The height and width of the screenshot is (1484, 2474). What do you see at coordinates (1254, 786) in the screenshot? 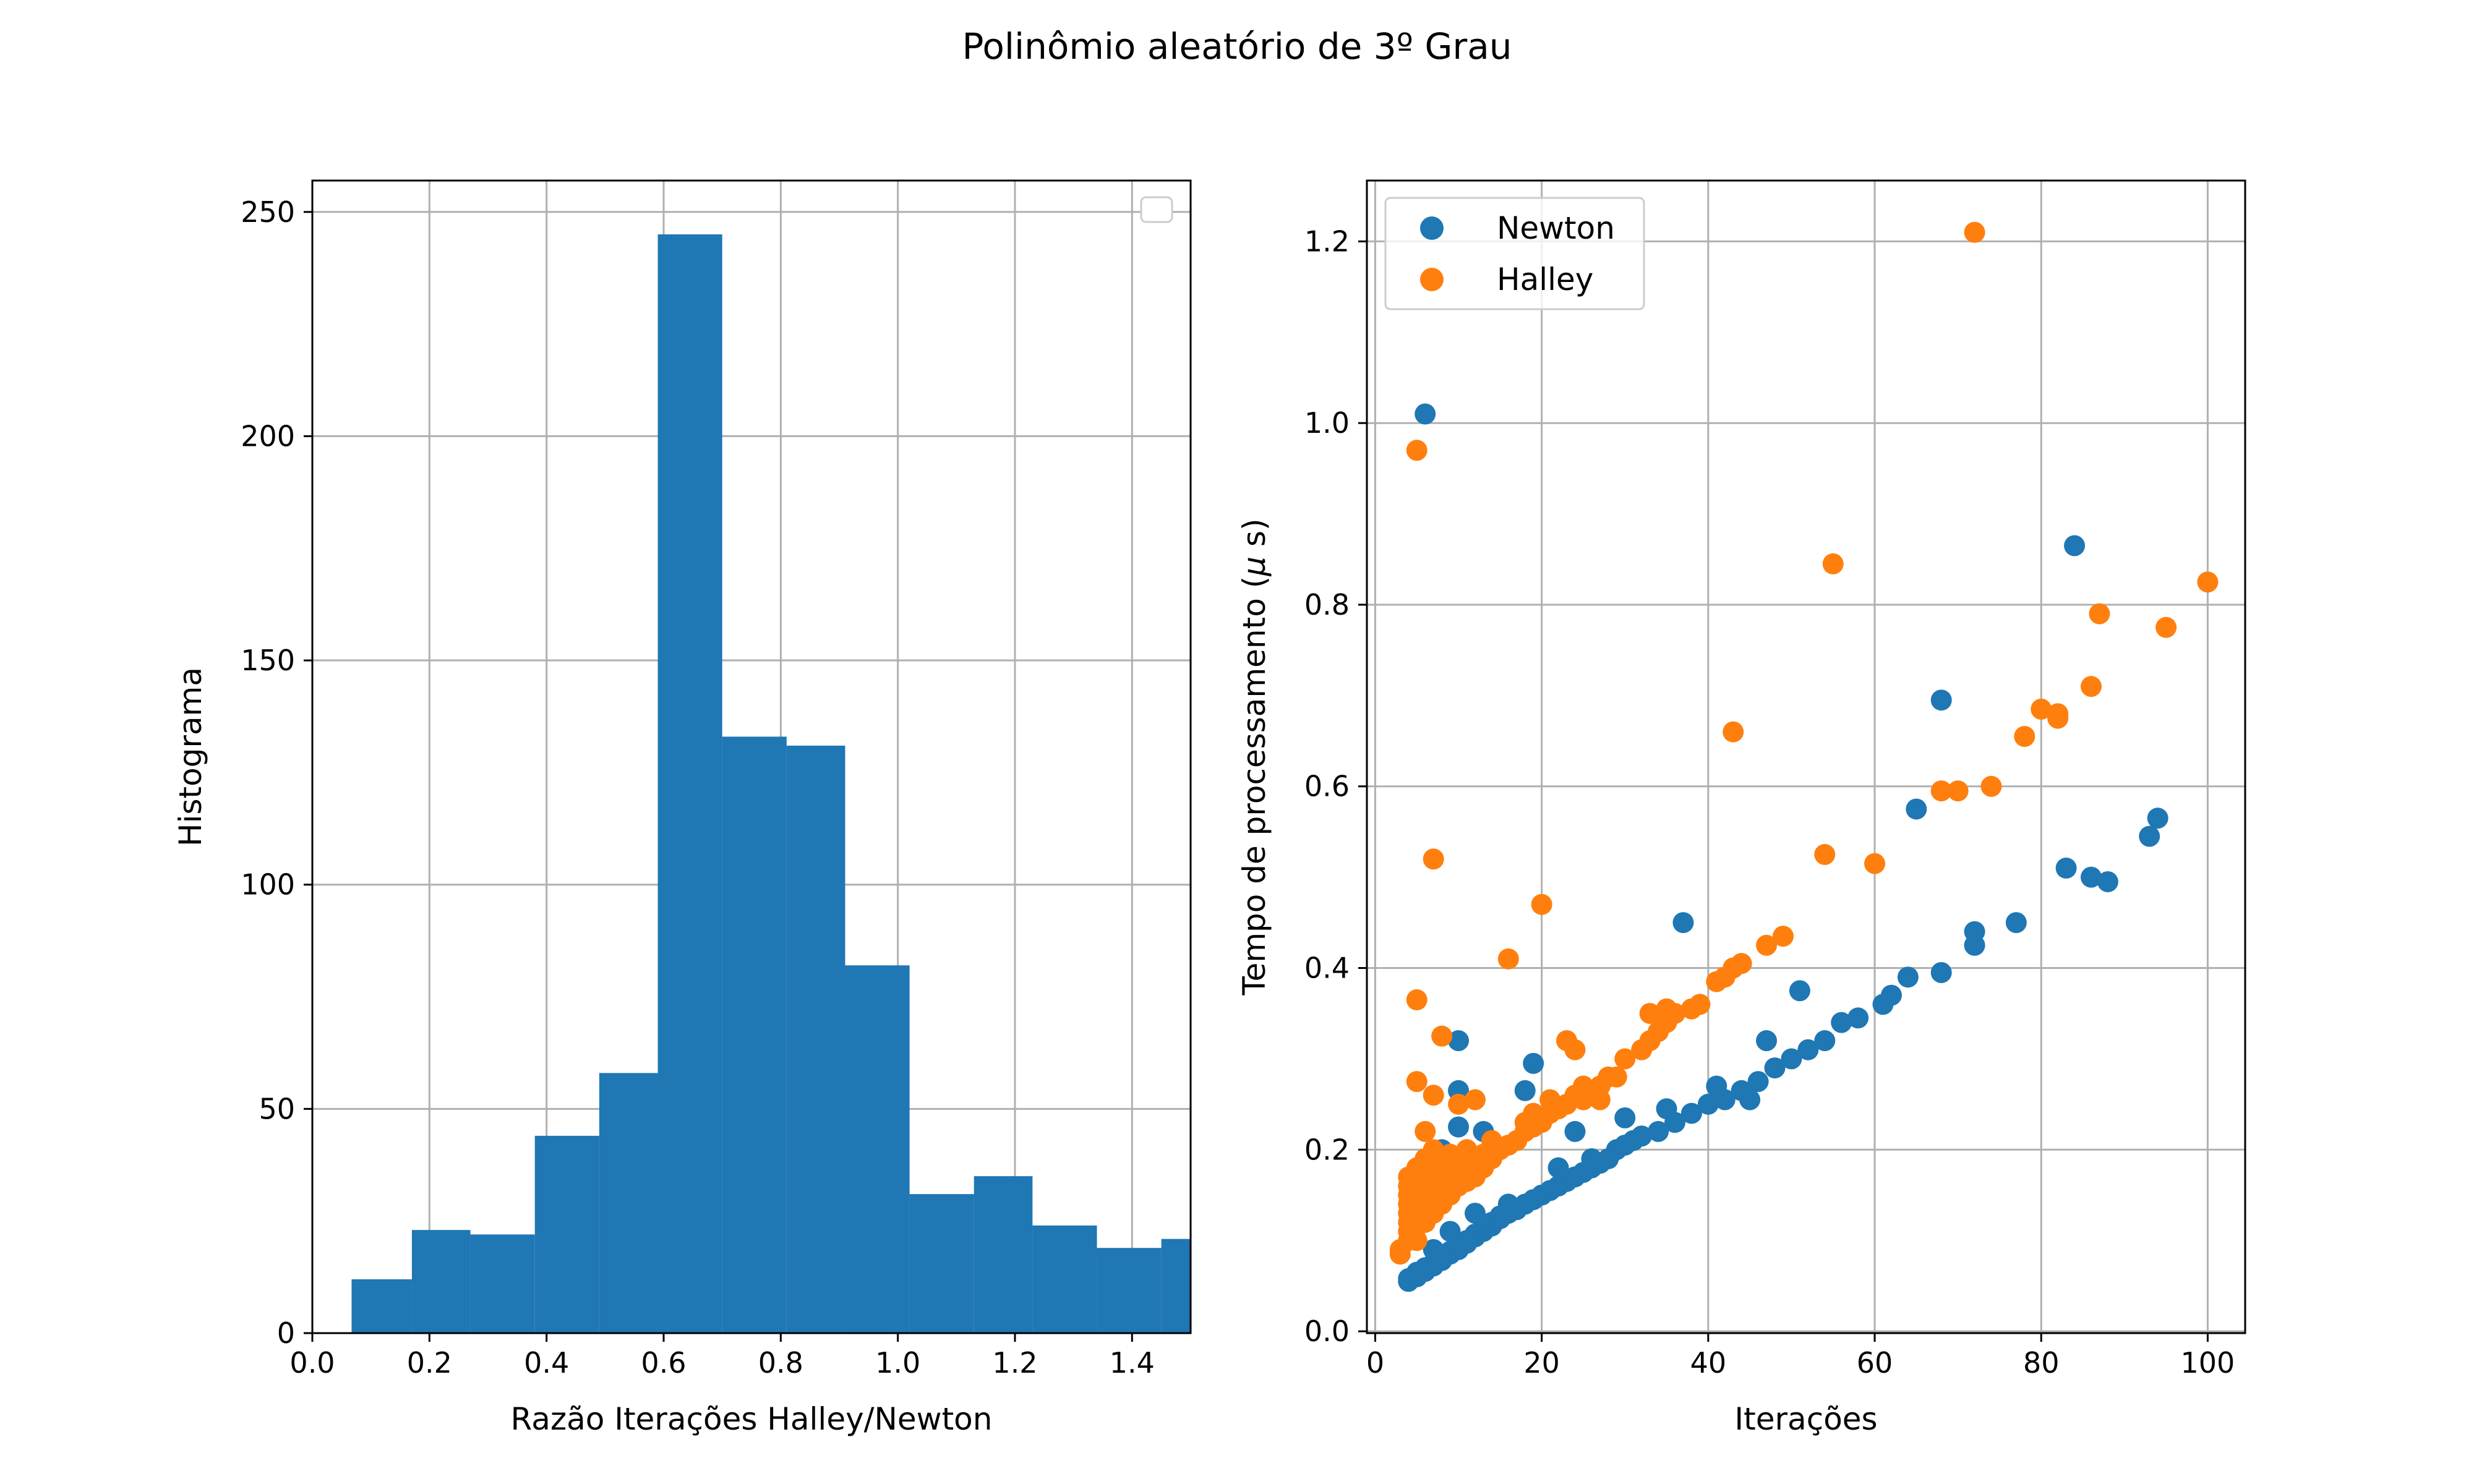
I see `scatter-y-label-prefix: Tempo de processamento (` at bounding box center [1254, 786].